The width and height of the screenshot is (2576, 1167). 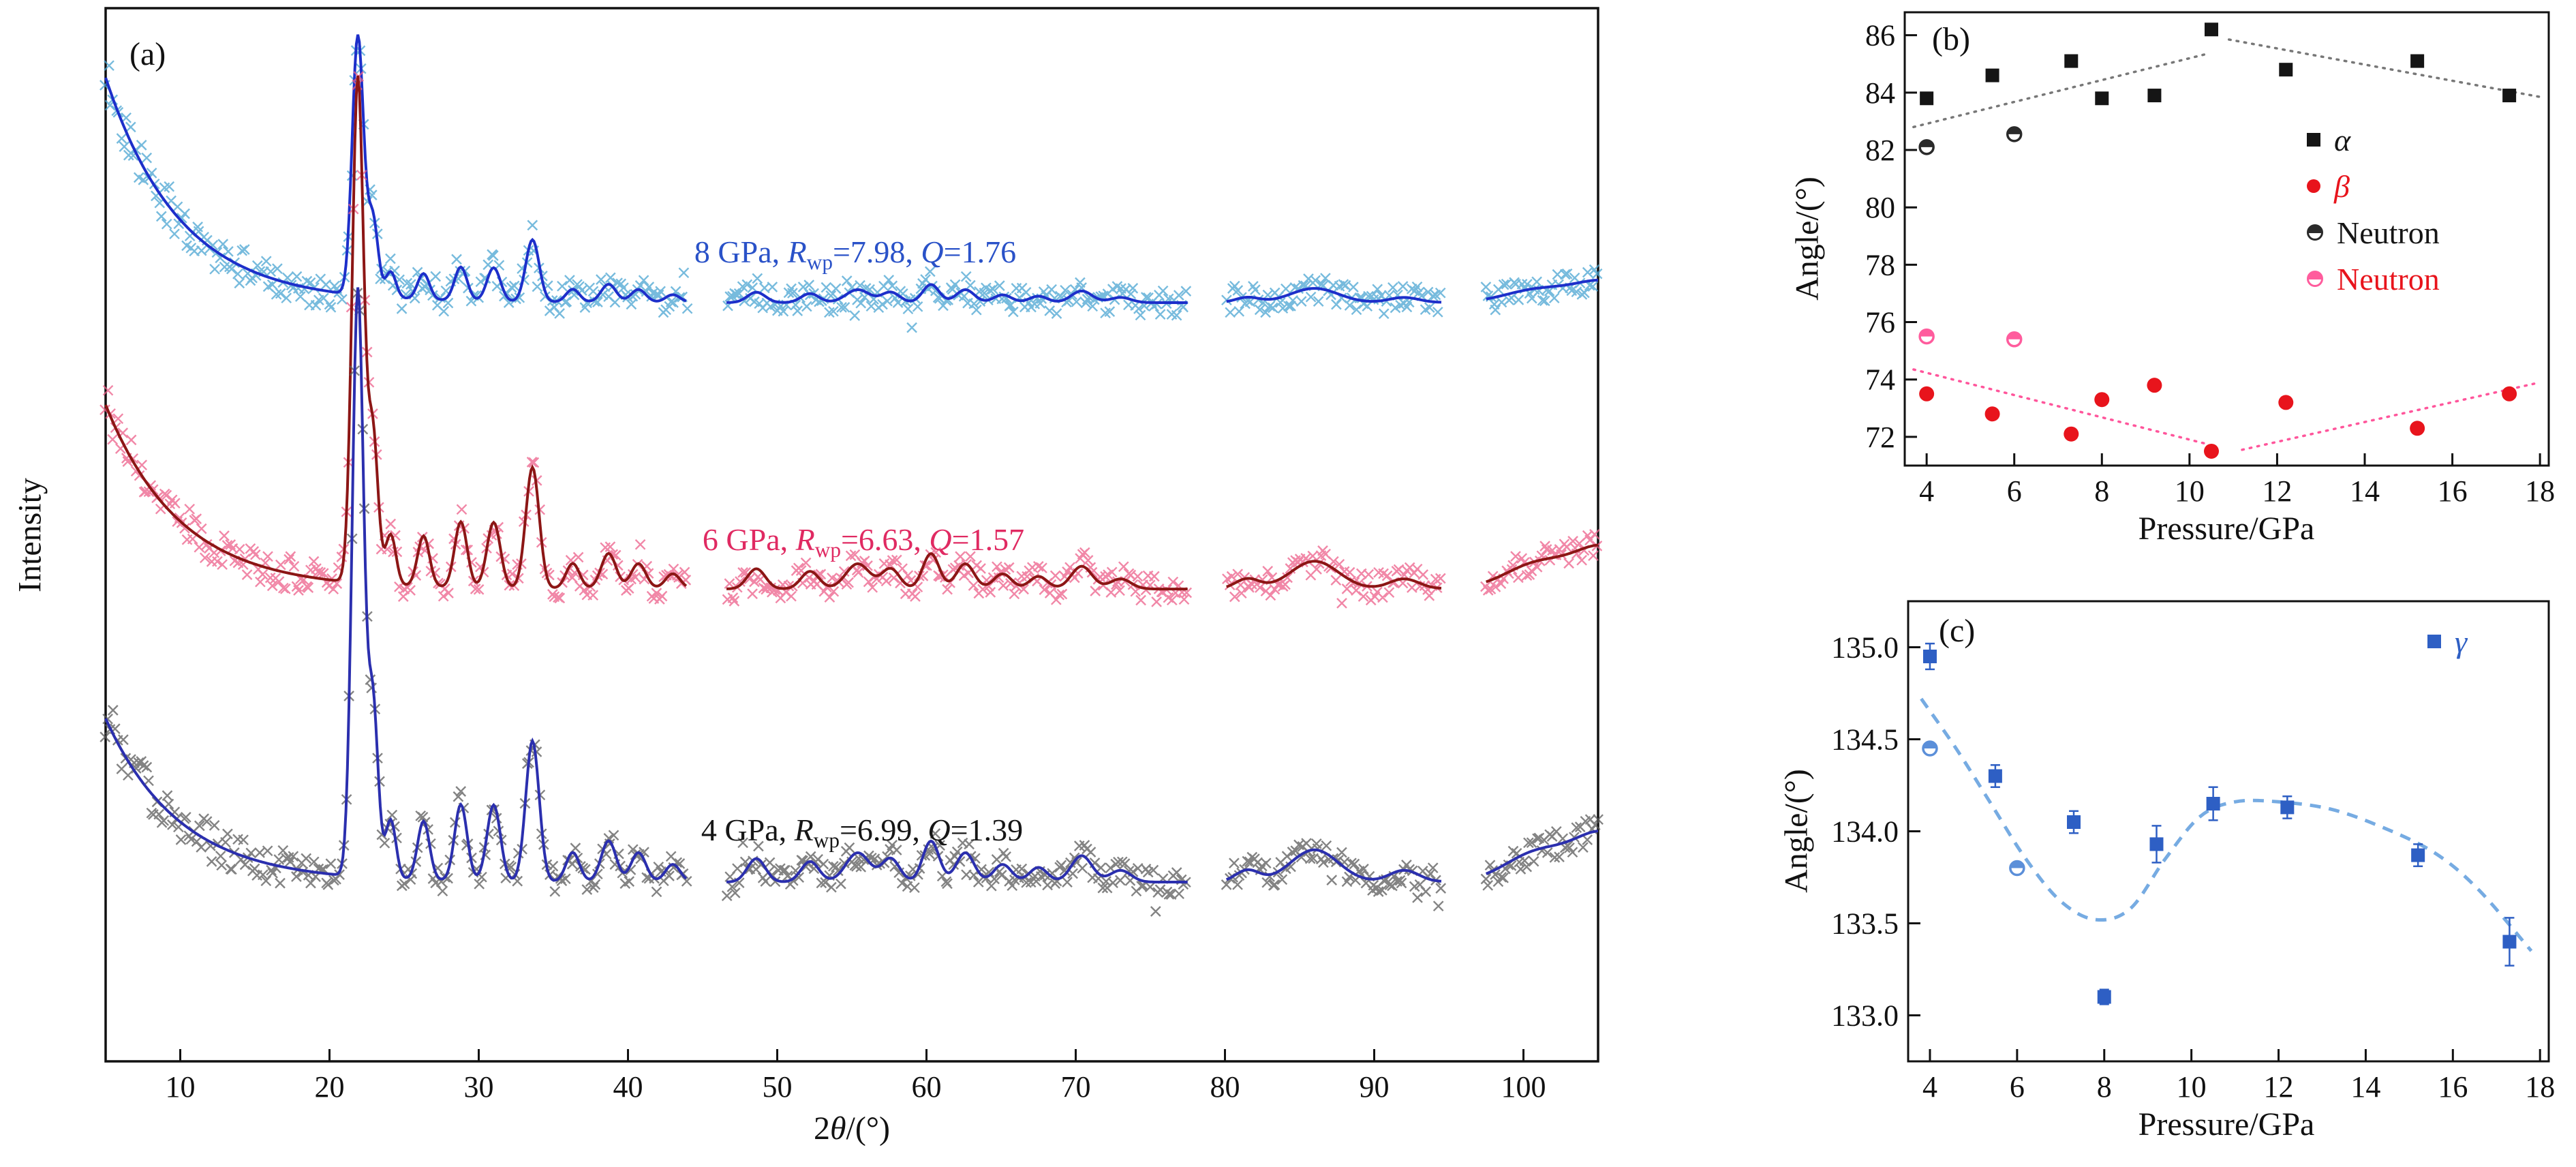 I want to click on svg-text: 133.5, so click(x=1865, y=924).